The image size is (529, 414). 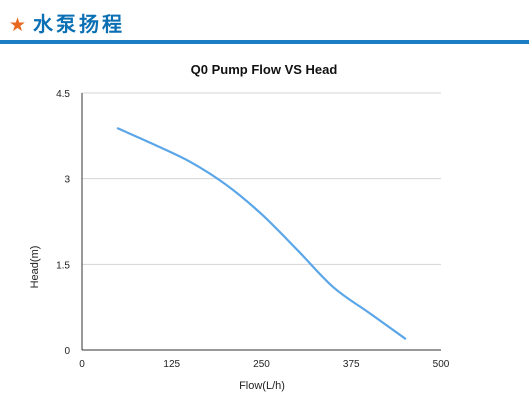 What do you see at coordinates (18, 25) in the screenshot?
I see `star-icon: ★` at bounding box center [18, 25].